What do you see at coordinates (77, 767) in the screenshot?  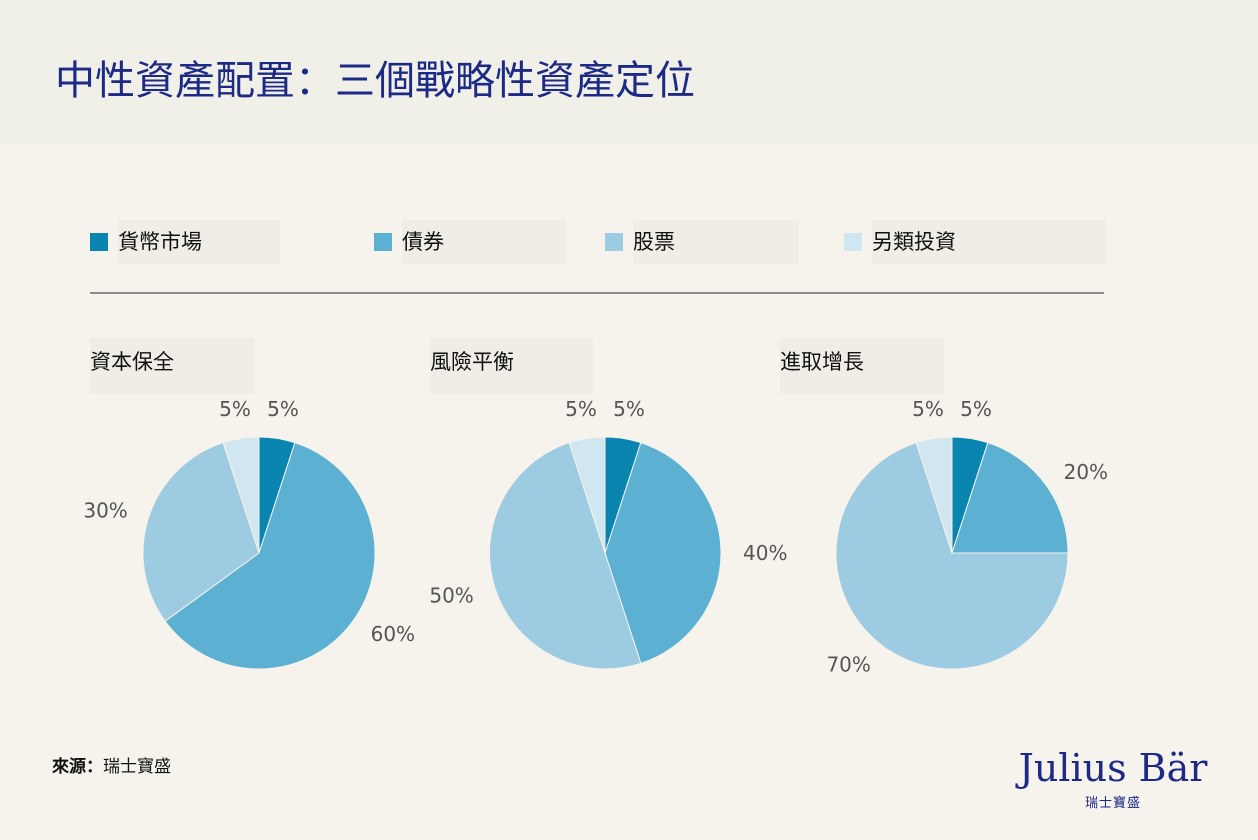 I see `source-label: 來源：` at bounding box center [77, 767].